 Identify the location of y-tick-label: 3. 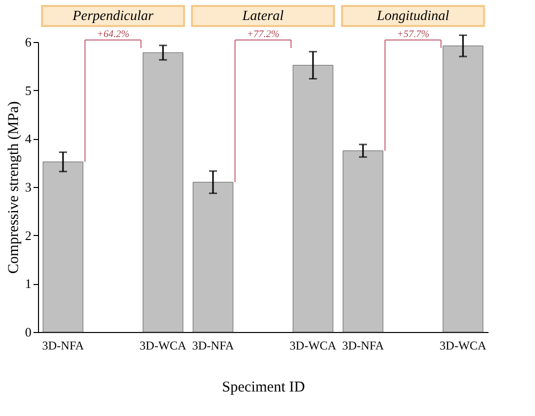
(28, 187).